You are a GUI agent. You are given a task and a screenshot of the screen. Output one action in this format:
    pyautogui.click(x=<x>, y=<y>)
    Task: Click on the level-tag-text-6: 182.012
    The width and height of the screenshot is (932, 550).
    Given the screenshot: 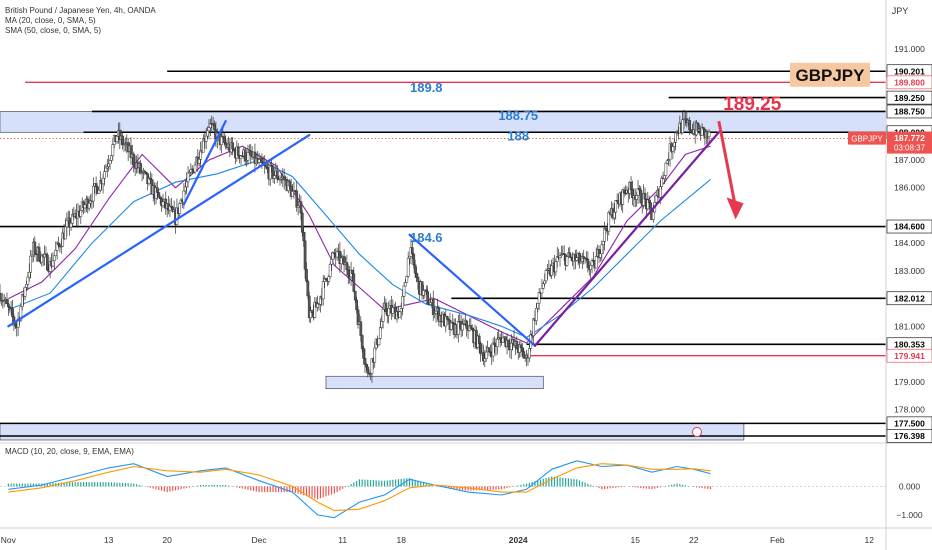 What is the action you would take?
    pyautogui.click(x=909, y=298)
    